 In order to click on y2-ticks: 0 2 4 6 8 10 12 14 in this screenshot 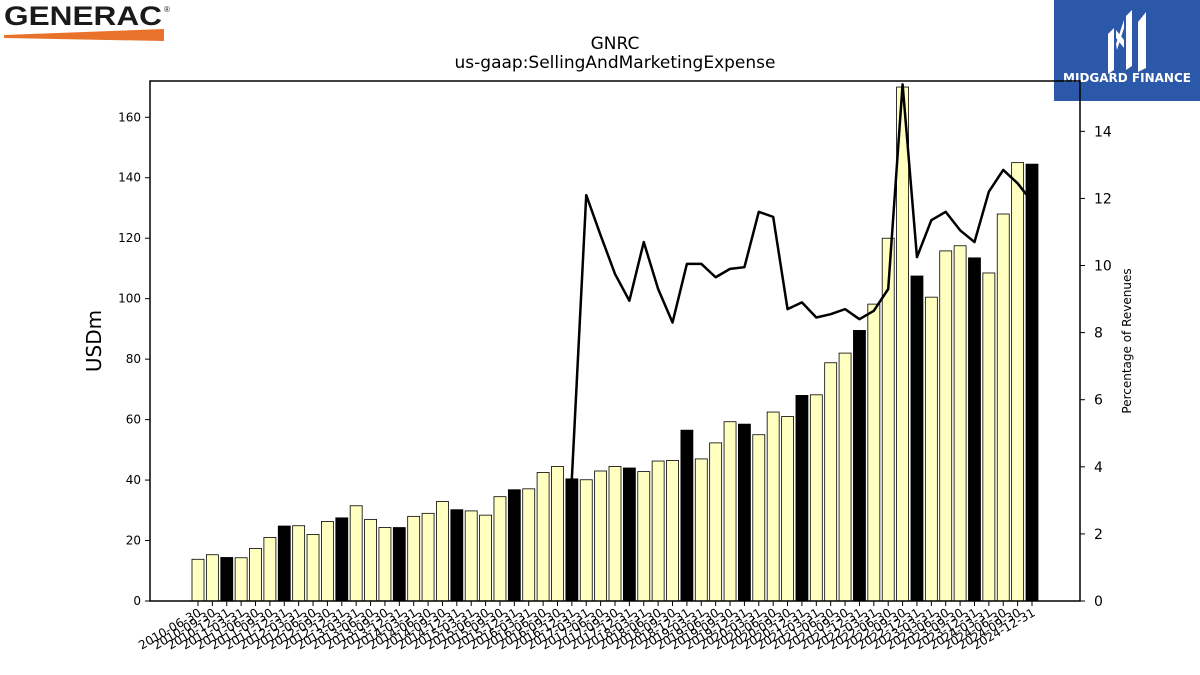, I will do `click(1096, 367)`.